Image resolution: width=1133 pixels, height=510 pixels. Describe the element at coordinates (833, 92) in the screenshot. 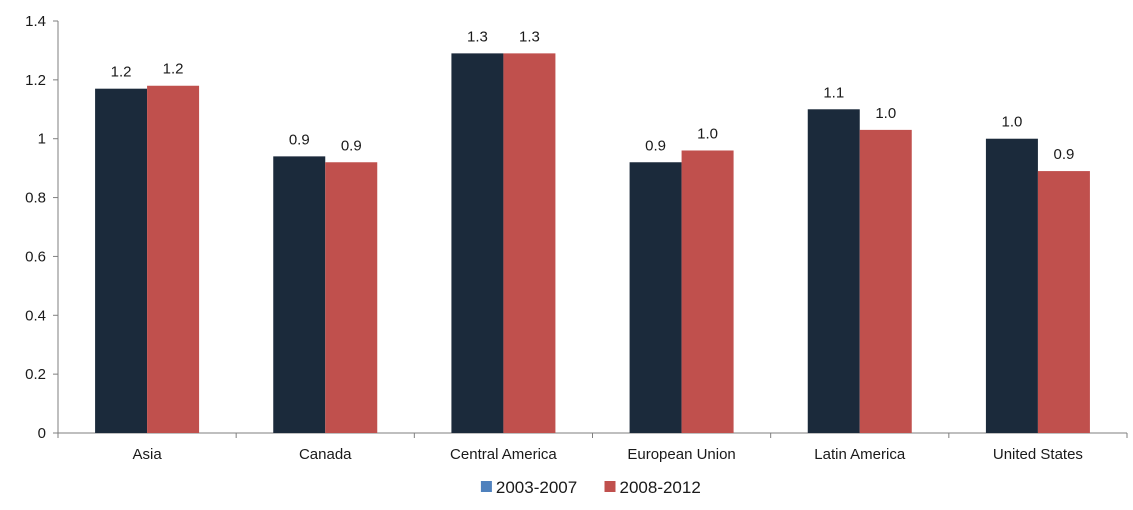

I see `data-label: 1.1` at that location.